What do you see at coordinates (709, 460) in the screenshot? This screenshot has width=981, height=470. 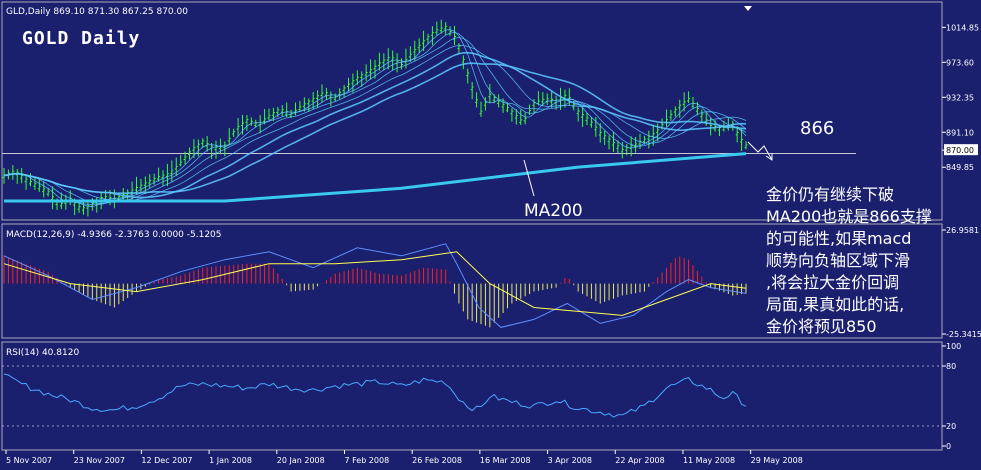 I see `x-axis-date-label: 11 May 2008` at bounding box center [709, 460].